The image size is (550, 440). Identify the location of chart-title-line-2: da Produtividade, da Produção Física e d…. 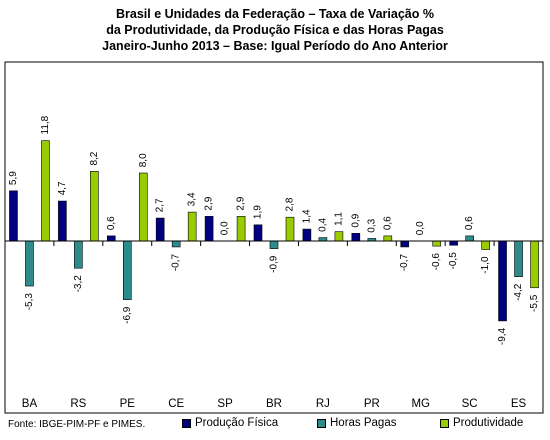
(275, 30).